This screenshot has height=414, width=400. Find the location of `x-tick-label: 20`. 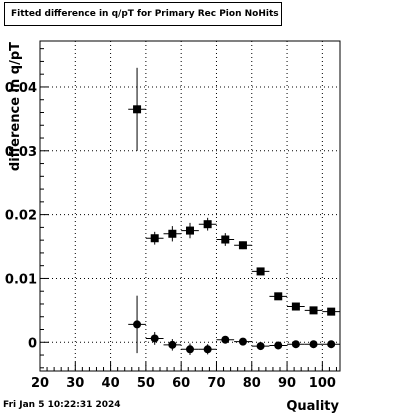

x-tick-label: 20 is located at coordinates (40, 383).